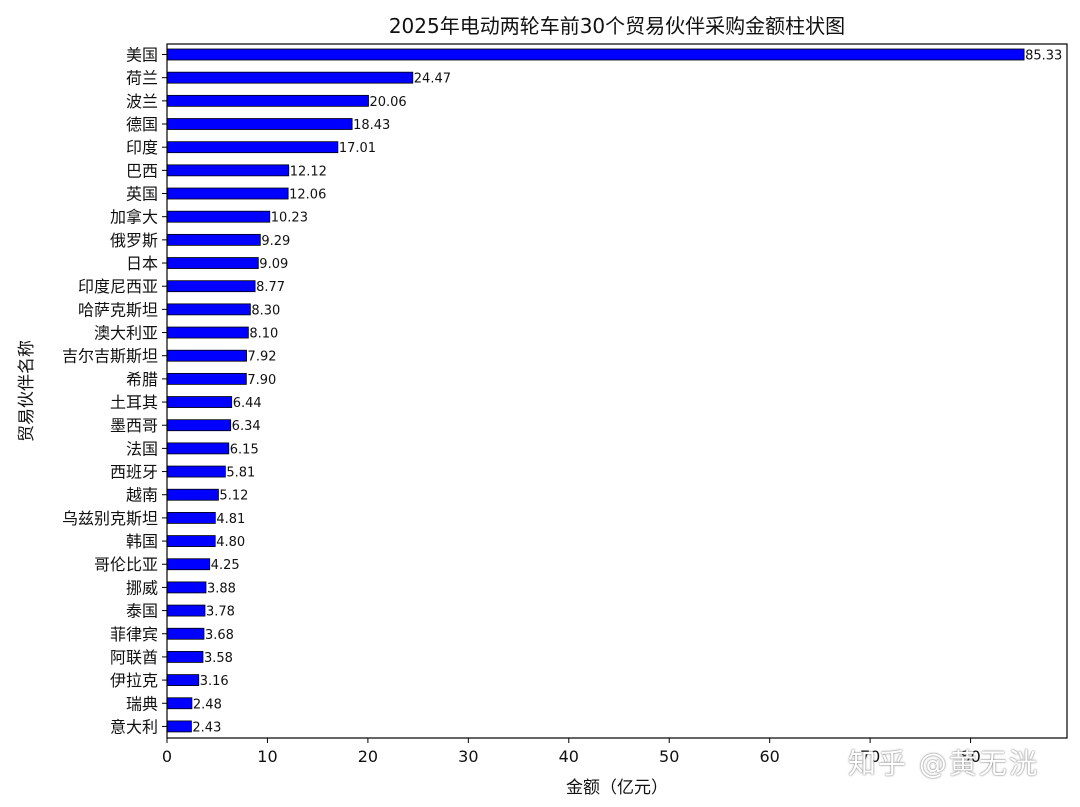  What do you see at coordinates (769, 756) in the screenshot?
I see `x-tick-label: 60` at bounding box center [769, 756].